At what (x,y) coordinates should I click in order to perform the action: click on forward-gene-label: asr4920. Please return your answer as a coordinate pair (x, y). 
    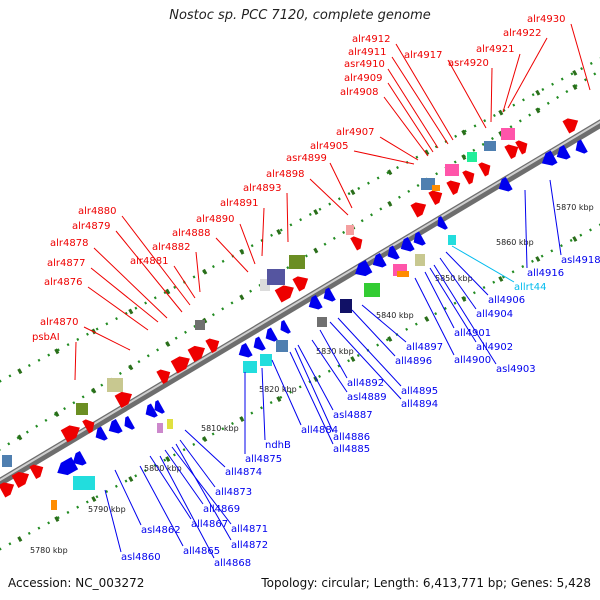
    Looking at the image, I should click on (468, 63).